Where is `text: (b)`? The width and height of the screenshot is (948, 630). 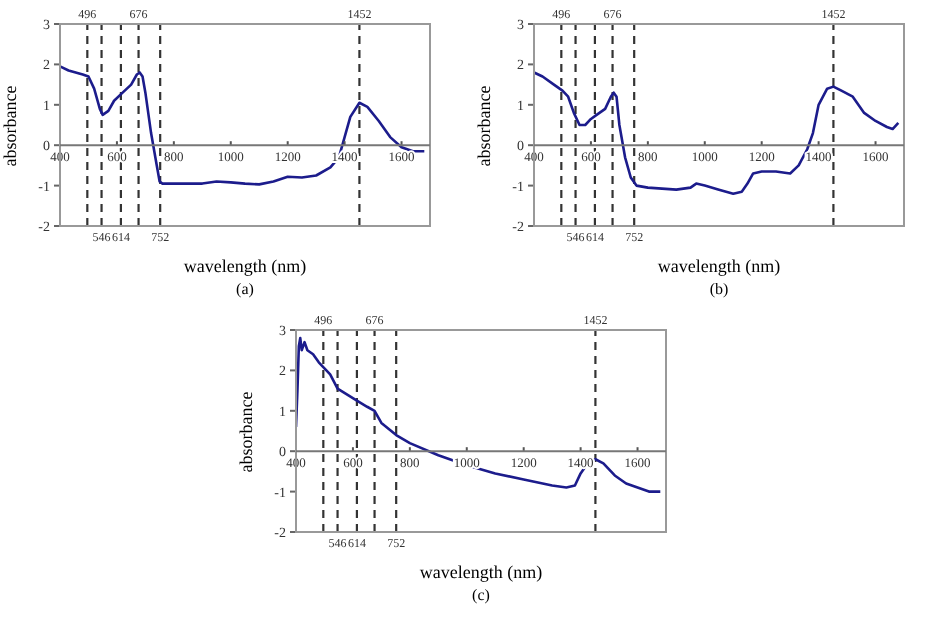
text: (b) is located at coordinates (719, 289).